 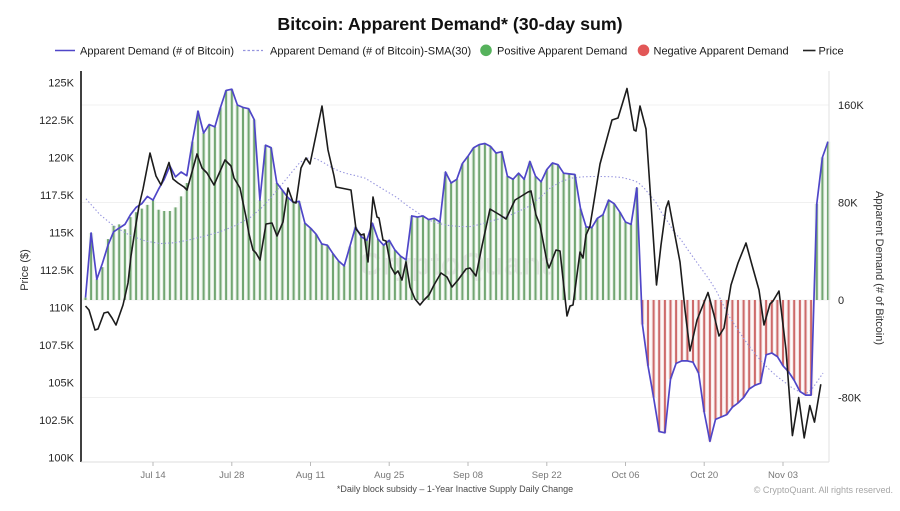 I want to click on svg-text: Sep 22, so click(x=547, y=475).